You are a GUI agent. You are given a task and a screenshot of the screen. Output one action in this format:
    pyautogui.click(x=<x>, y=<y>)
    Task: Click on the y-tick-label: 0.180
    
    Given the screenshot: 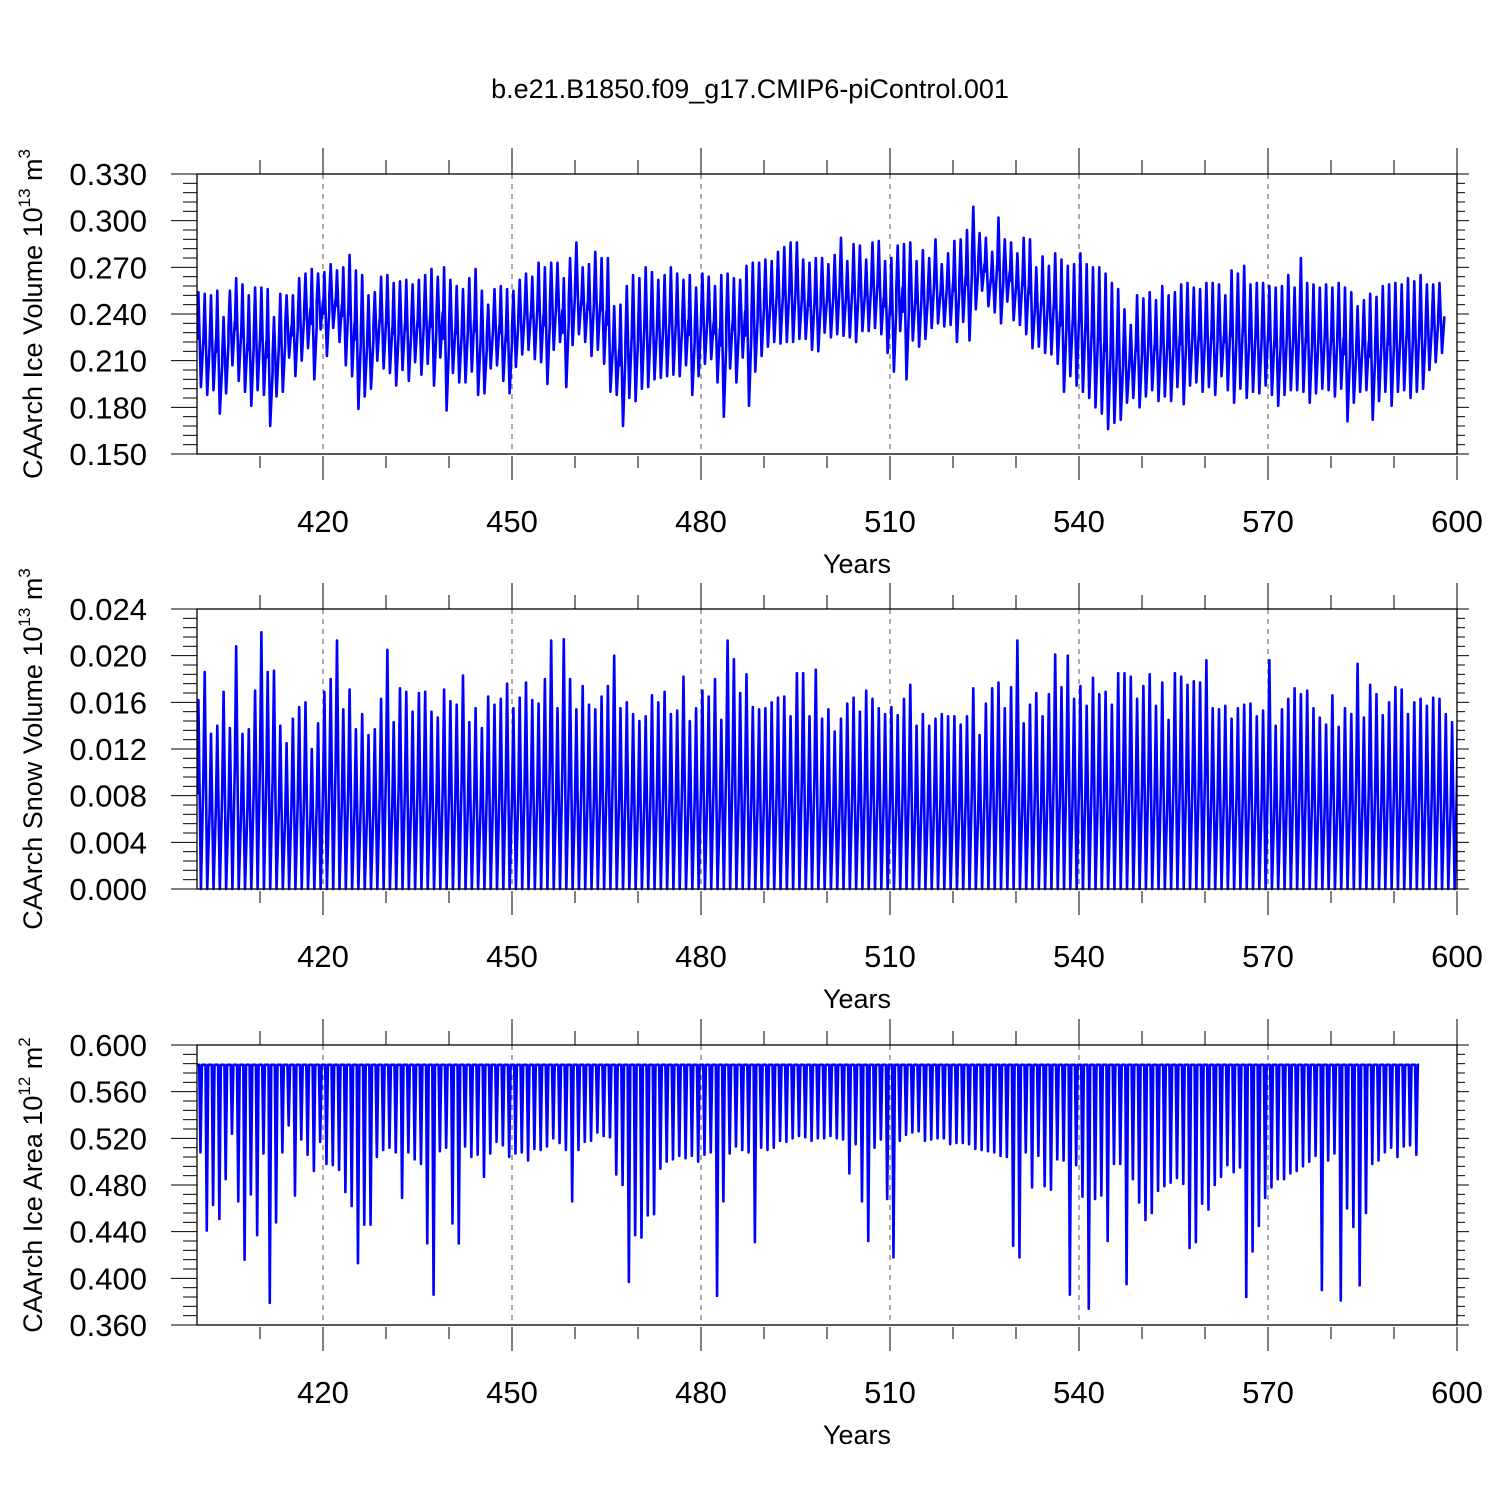 What is the action you would take?
    pyautogui.click(x=108, y=407)
    